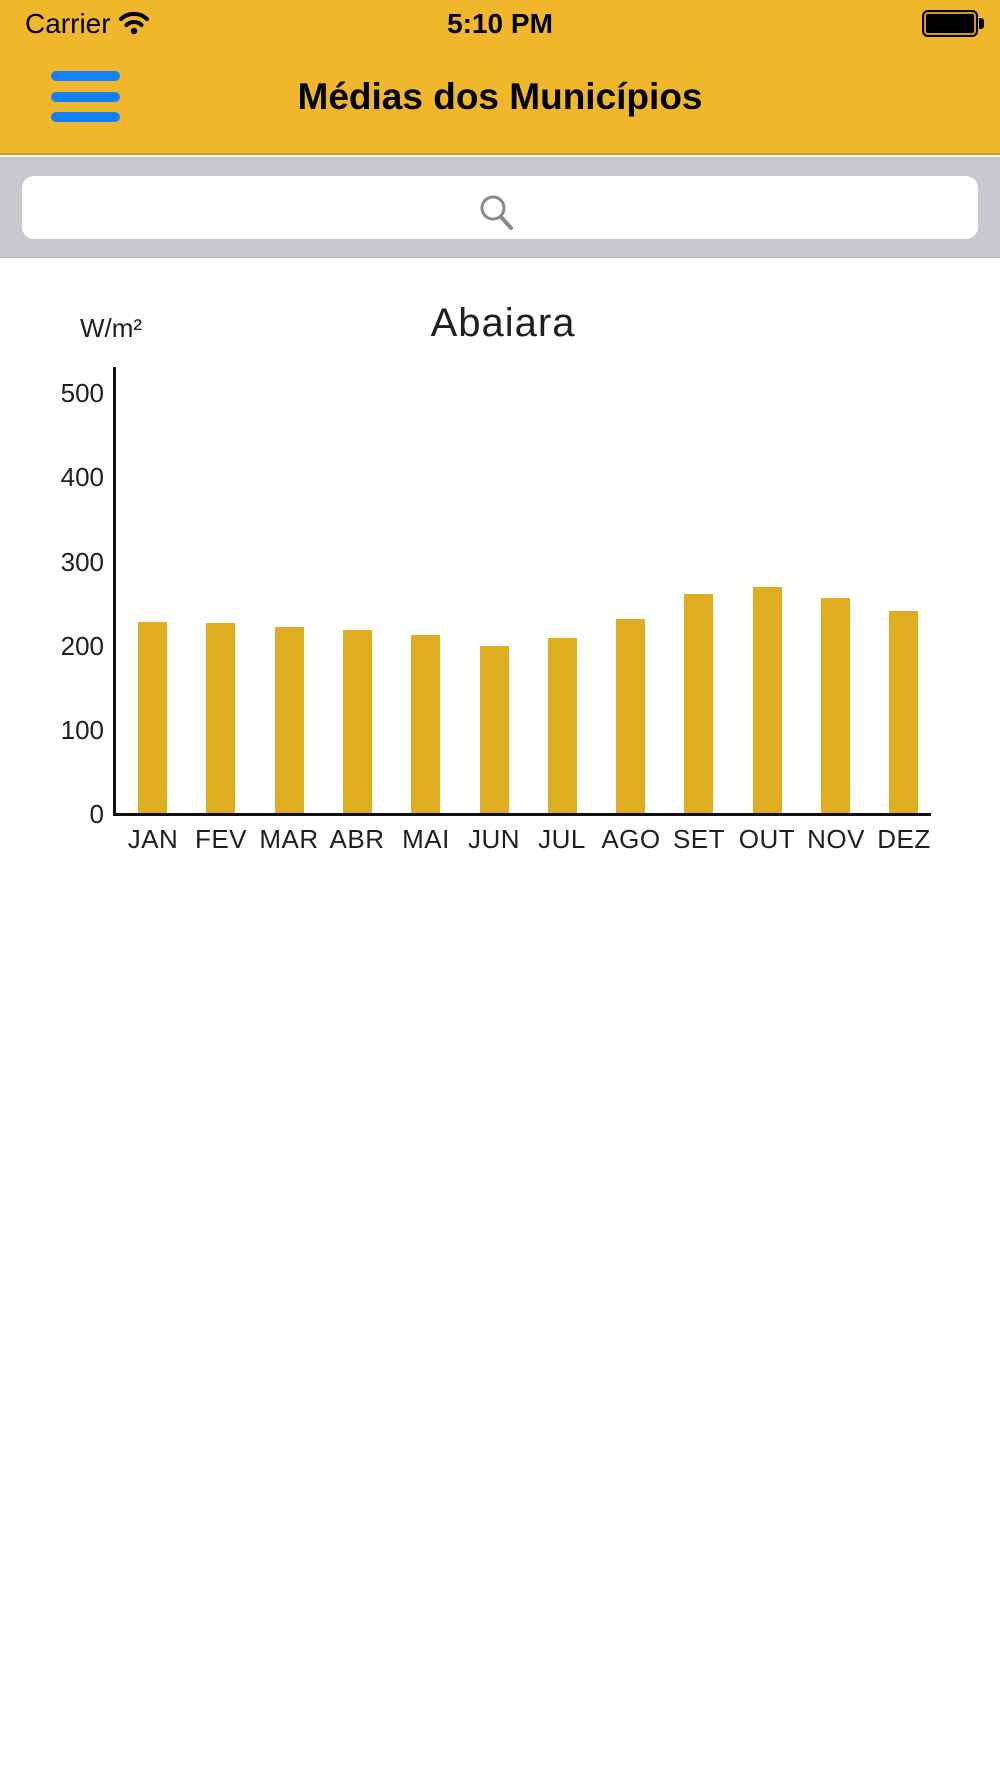 This screenshot has height=1778, width=1000. What do you see at coordinates (950, 23) in the screenshot?
I see `battery-body` at bounding box center [950, 23].